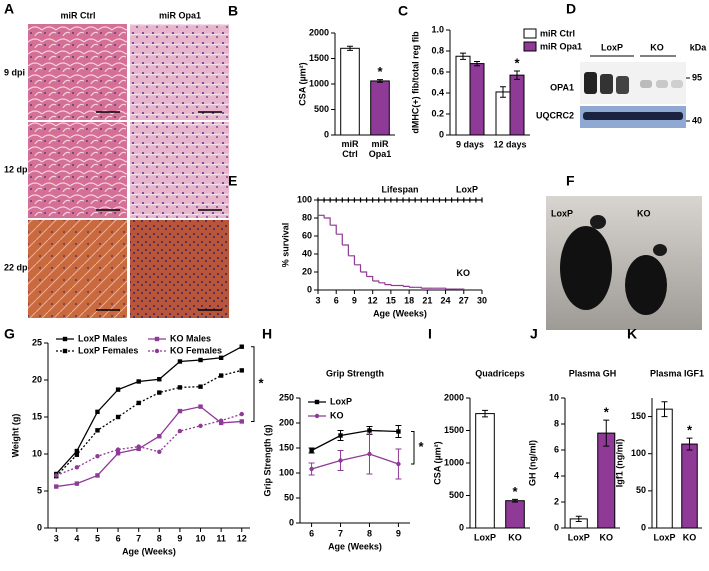 The width and height of the screenshot is (709, 571). I want to click on x-tick-label: 12, so click(242, 538).